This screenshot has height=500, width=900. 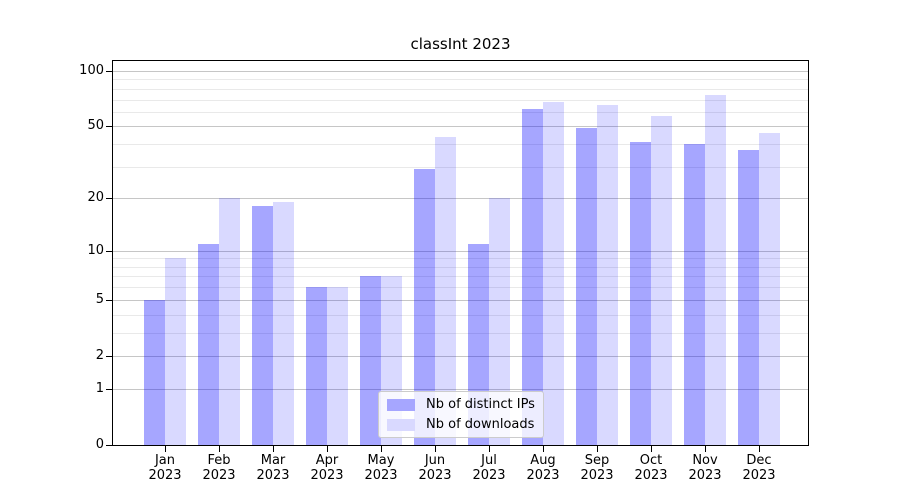 I want to click on x-tick-label-nov: Nov 2023, so click(x=705, y=468).